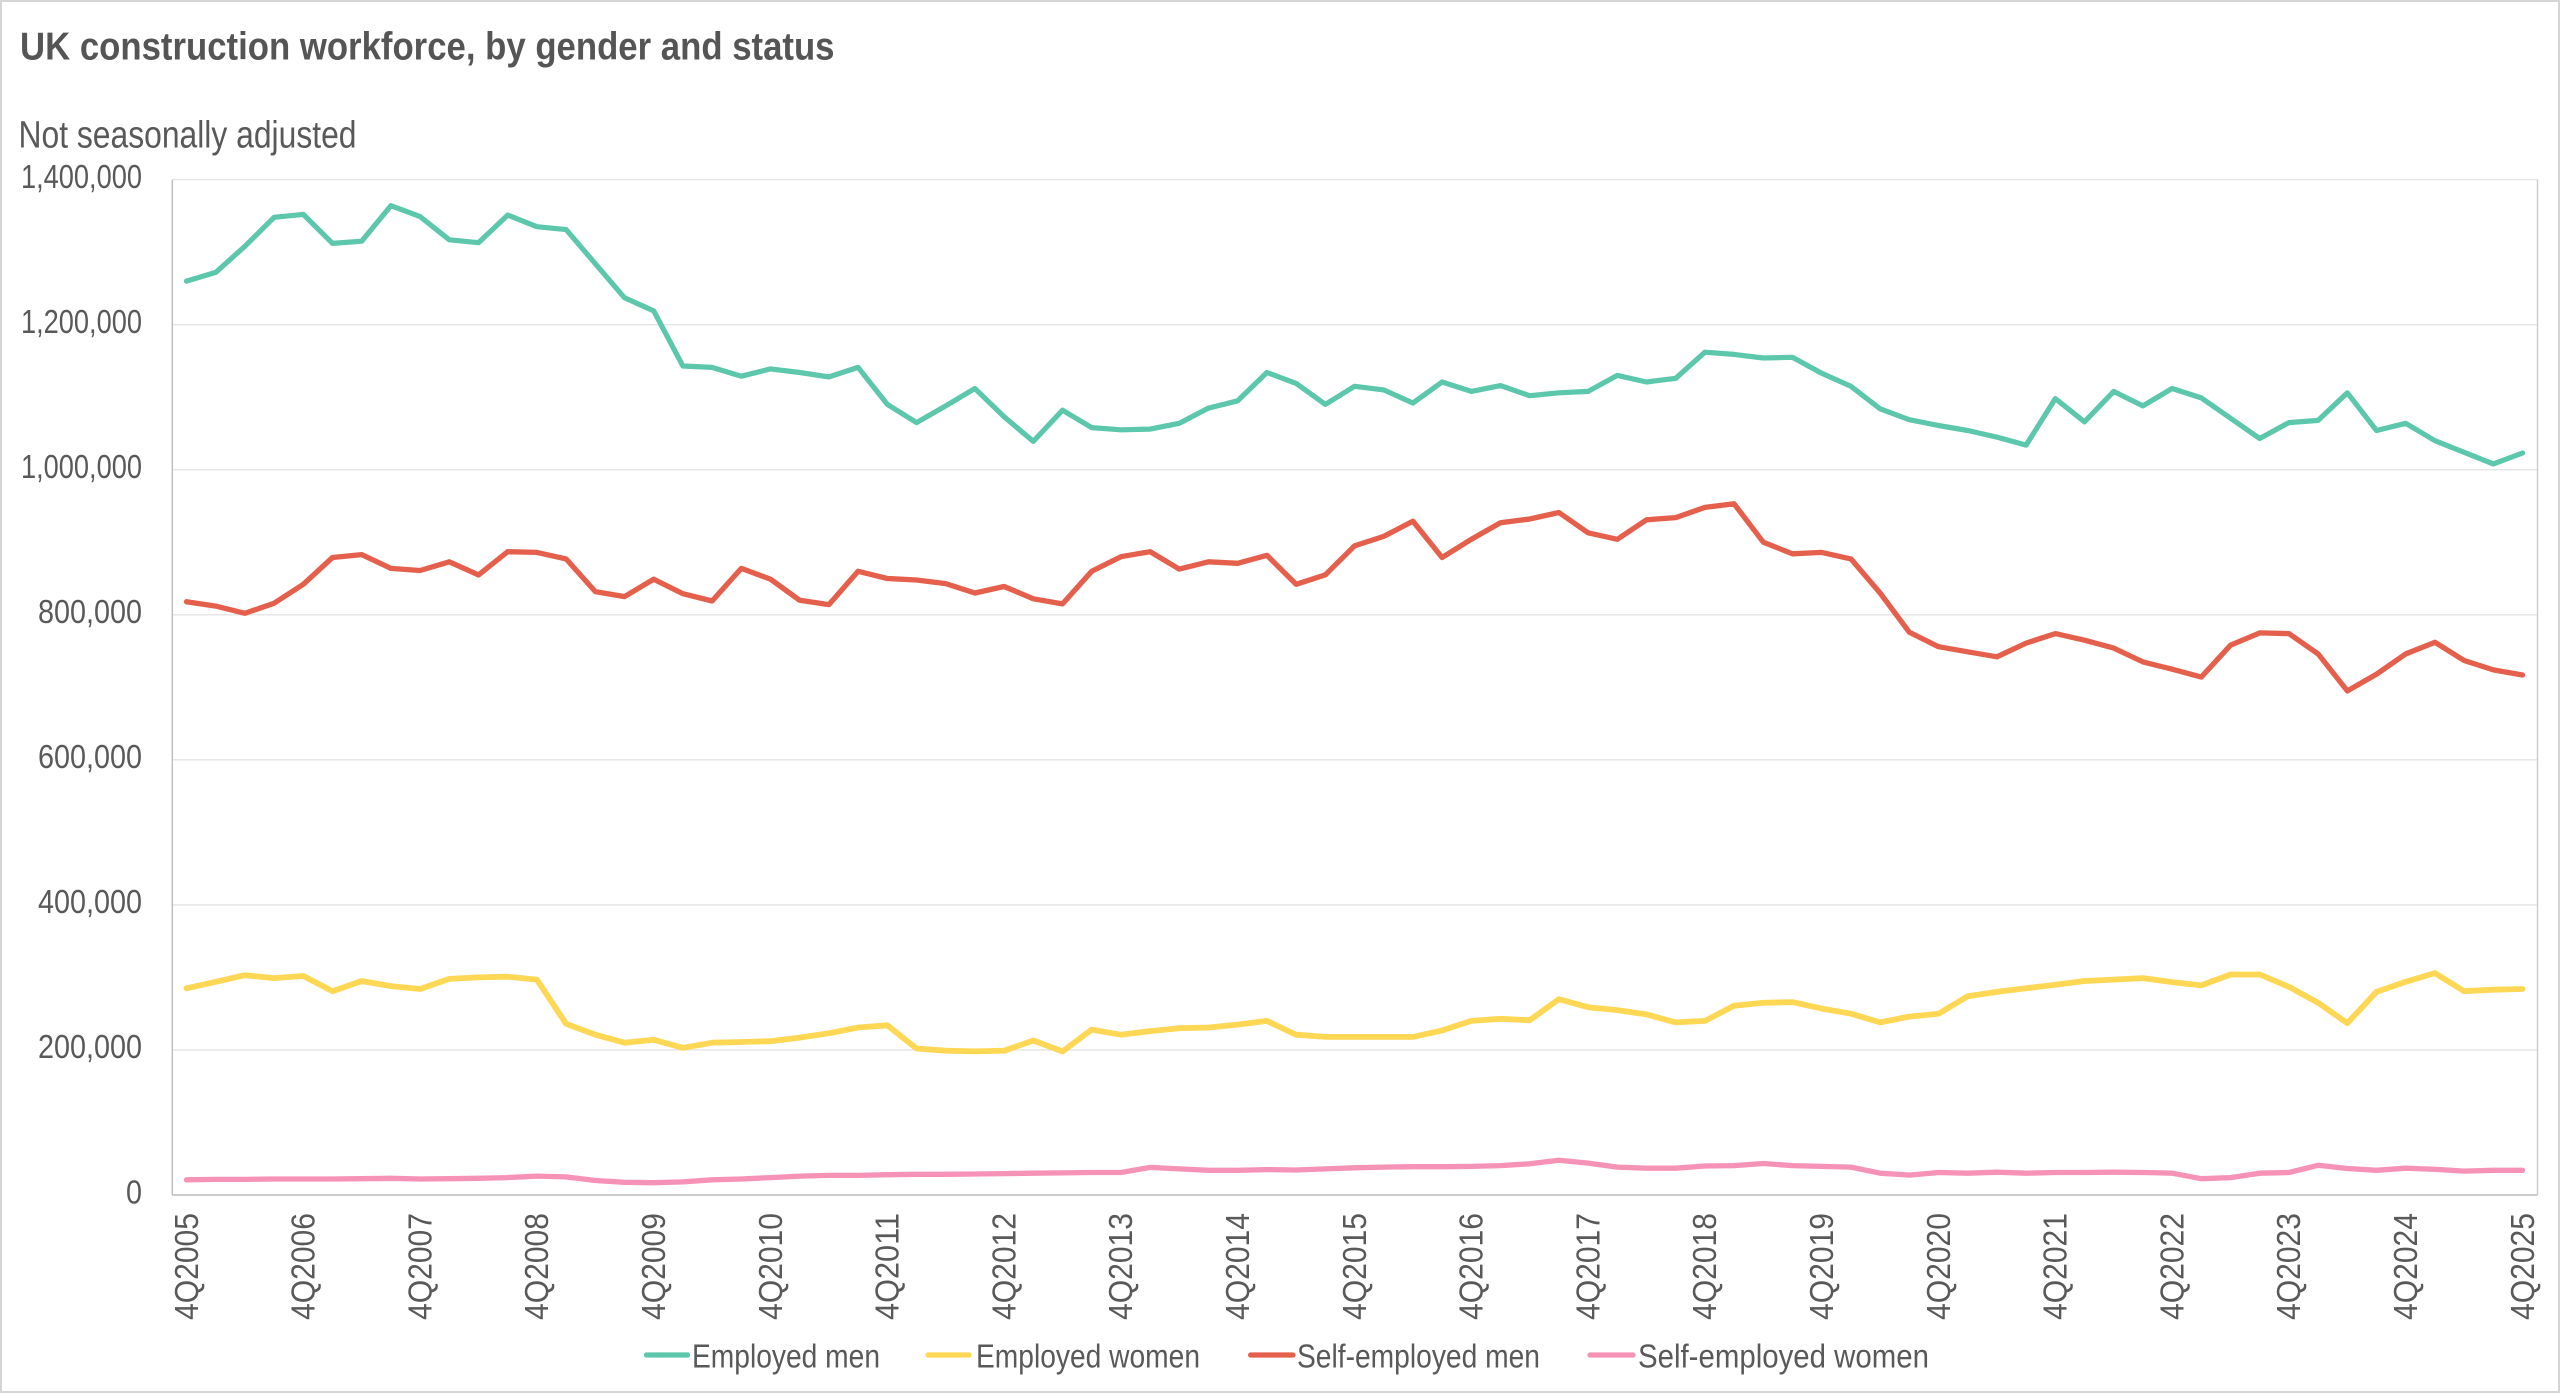  What do you see at coordinates (188, 136) in the screenshot?
I see `svg-text: Not seasonally adjusted` at bounding box center [188, 136].